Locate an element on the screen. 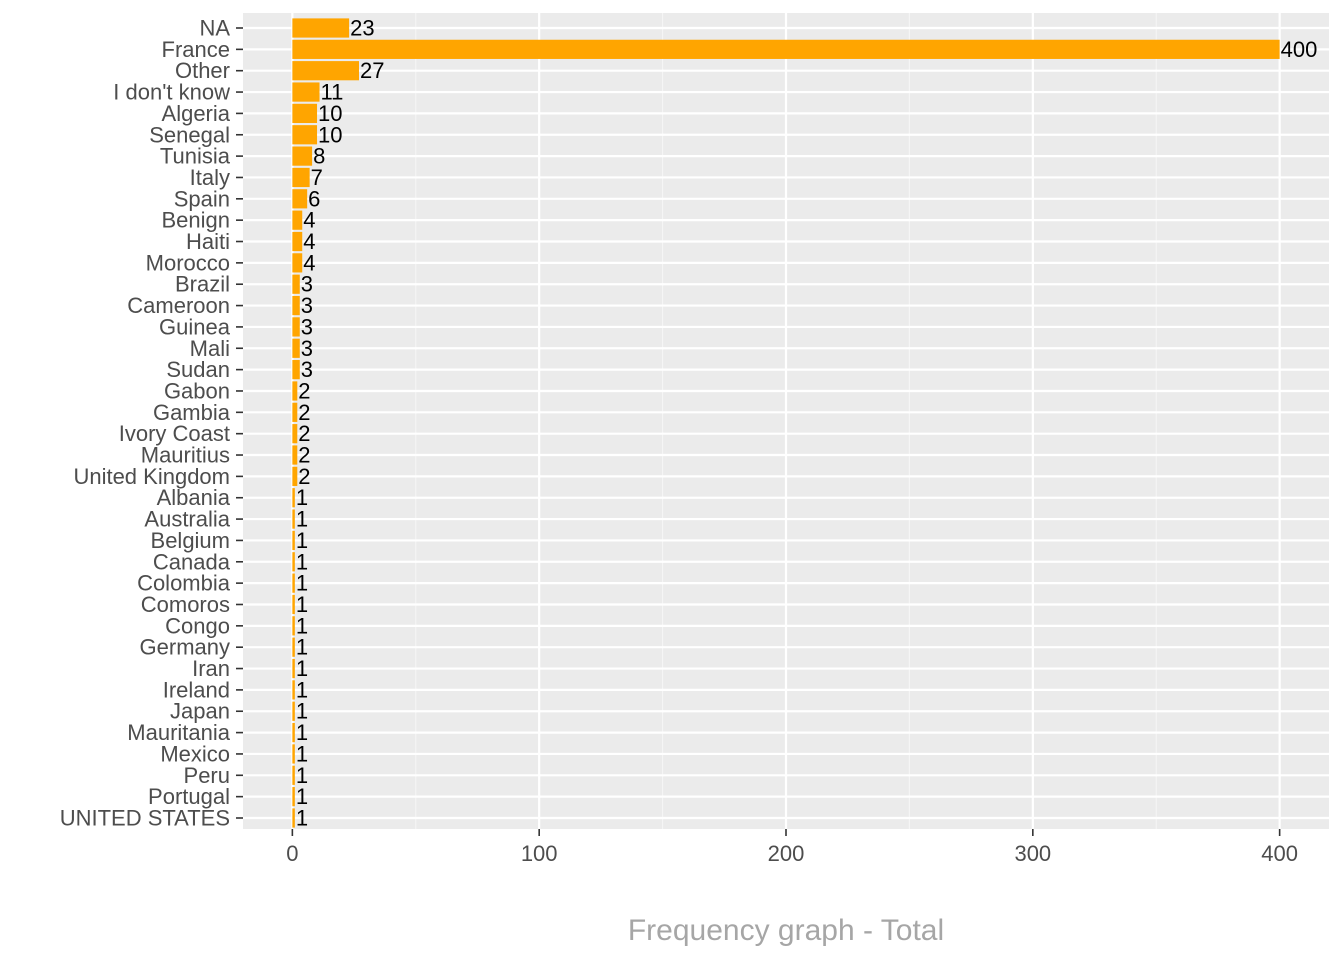  y-tick-label: Brazil is located at coordinates (202, 284).